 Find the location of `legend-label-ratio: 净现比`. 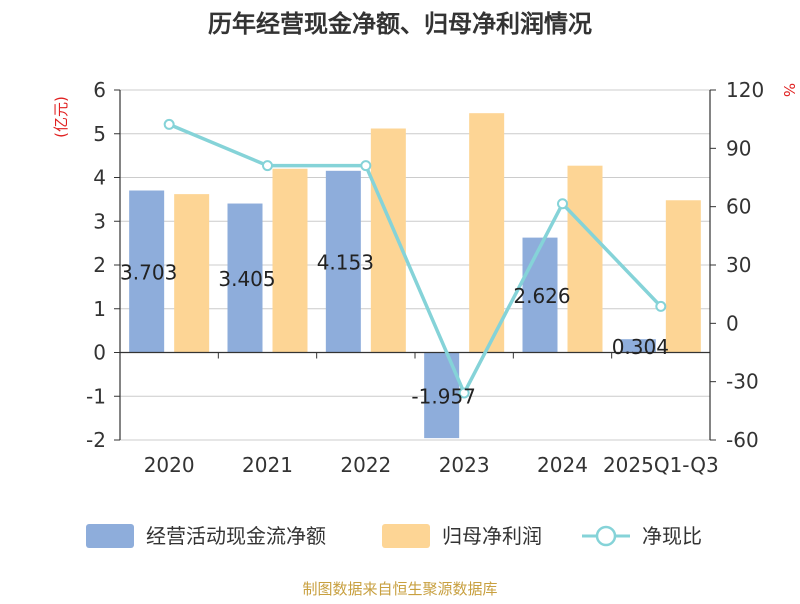

legend-label-ratio: 净现比 is located at coordinates (672, 536).